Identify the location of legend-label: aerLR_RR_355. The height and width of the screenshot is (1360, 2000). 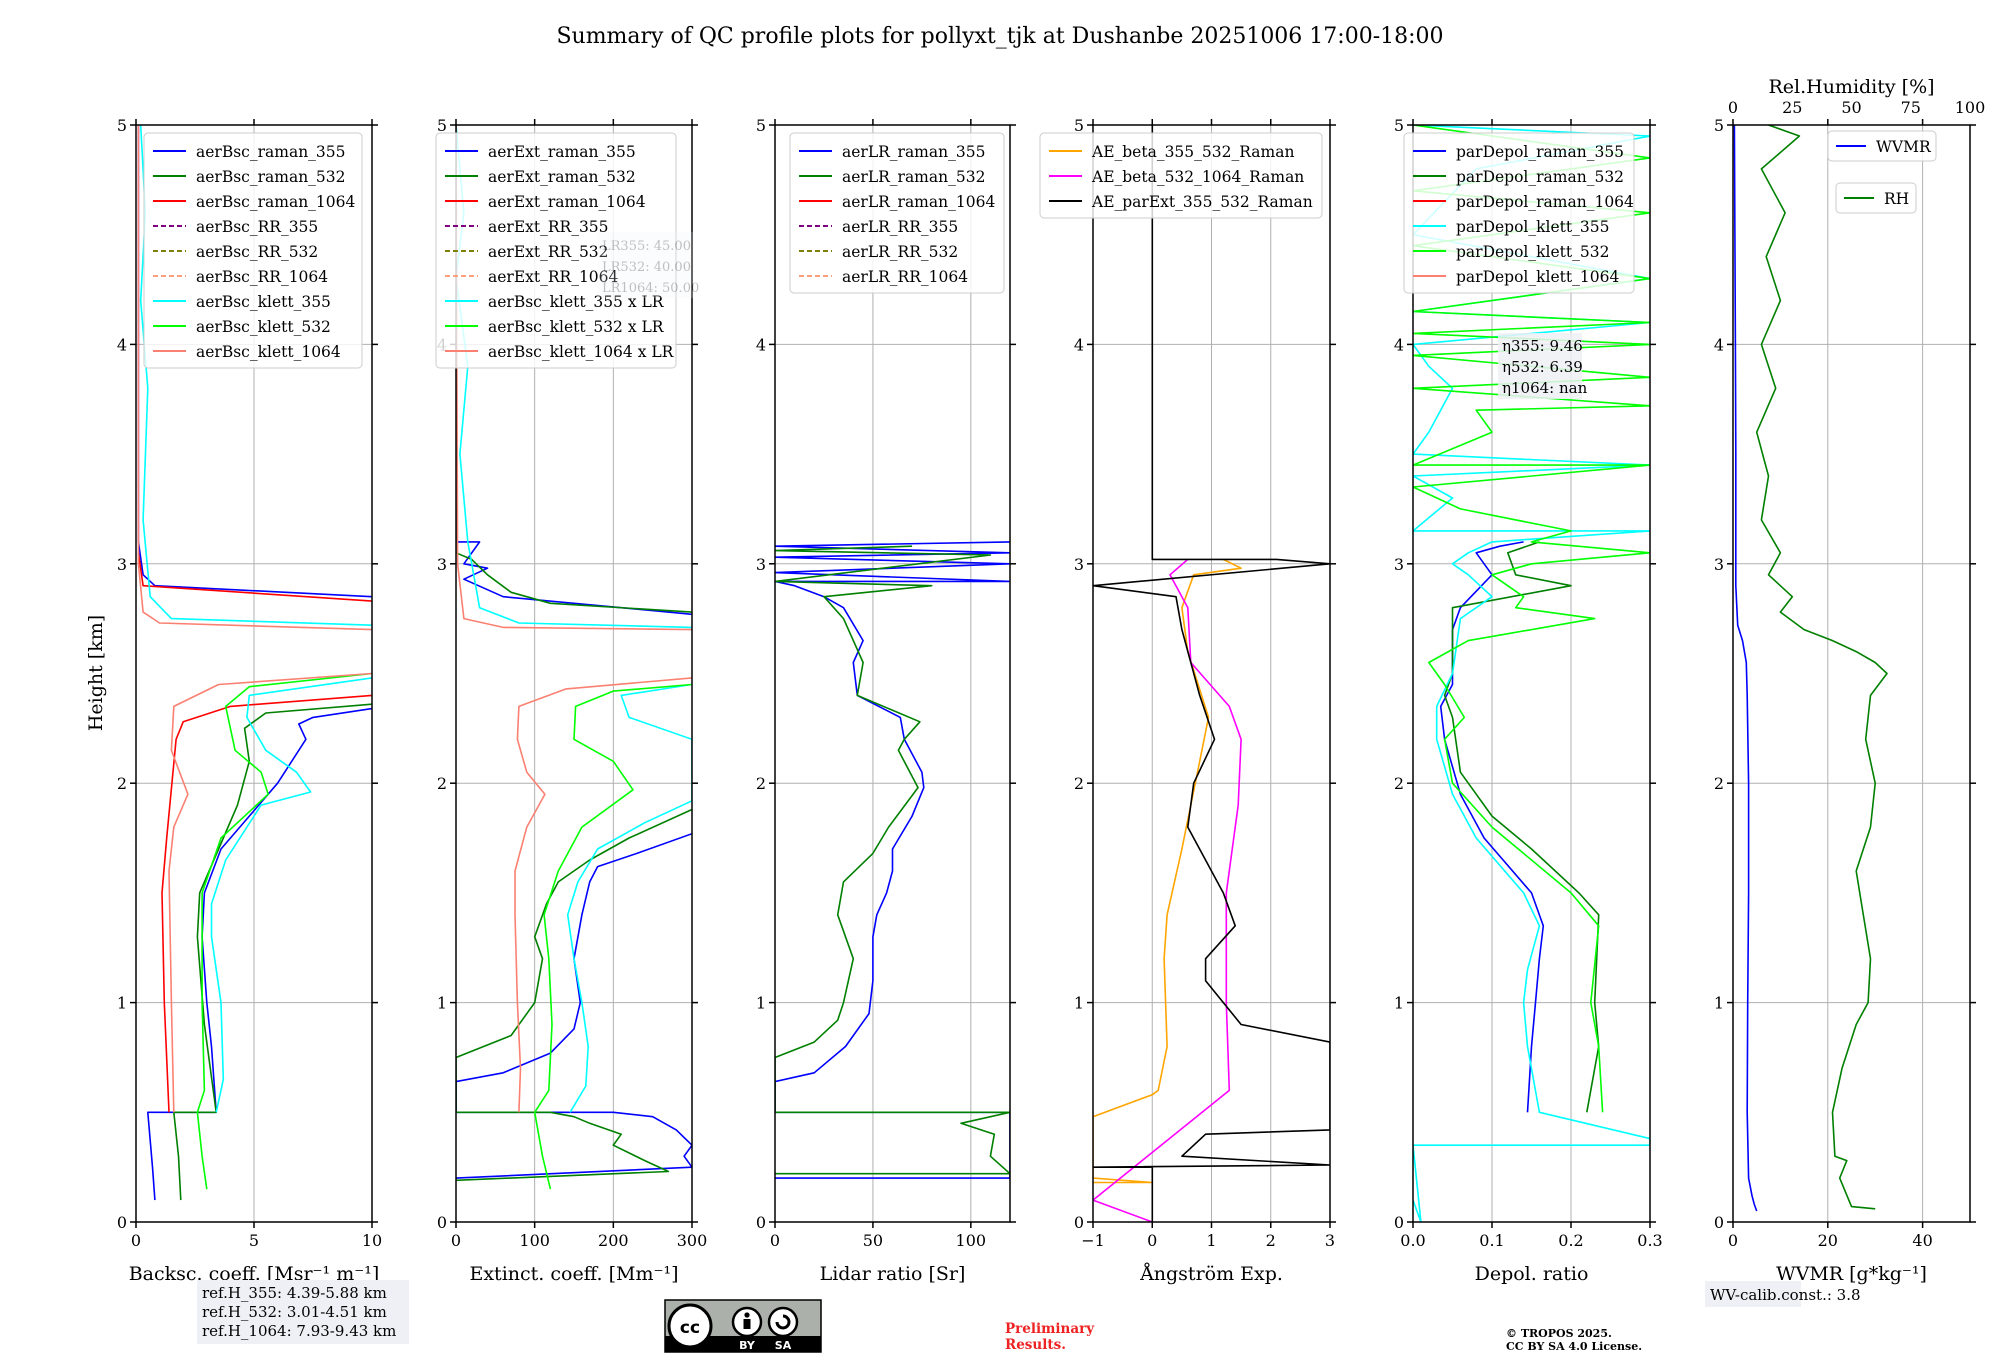
(900, 227).